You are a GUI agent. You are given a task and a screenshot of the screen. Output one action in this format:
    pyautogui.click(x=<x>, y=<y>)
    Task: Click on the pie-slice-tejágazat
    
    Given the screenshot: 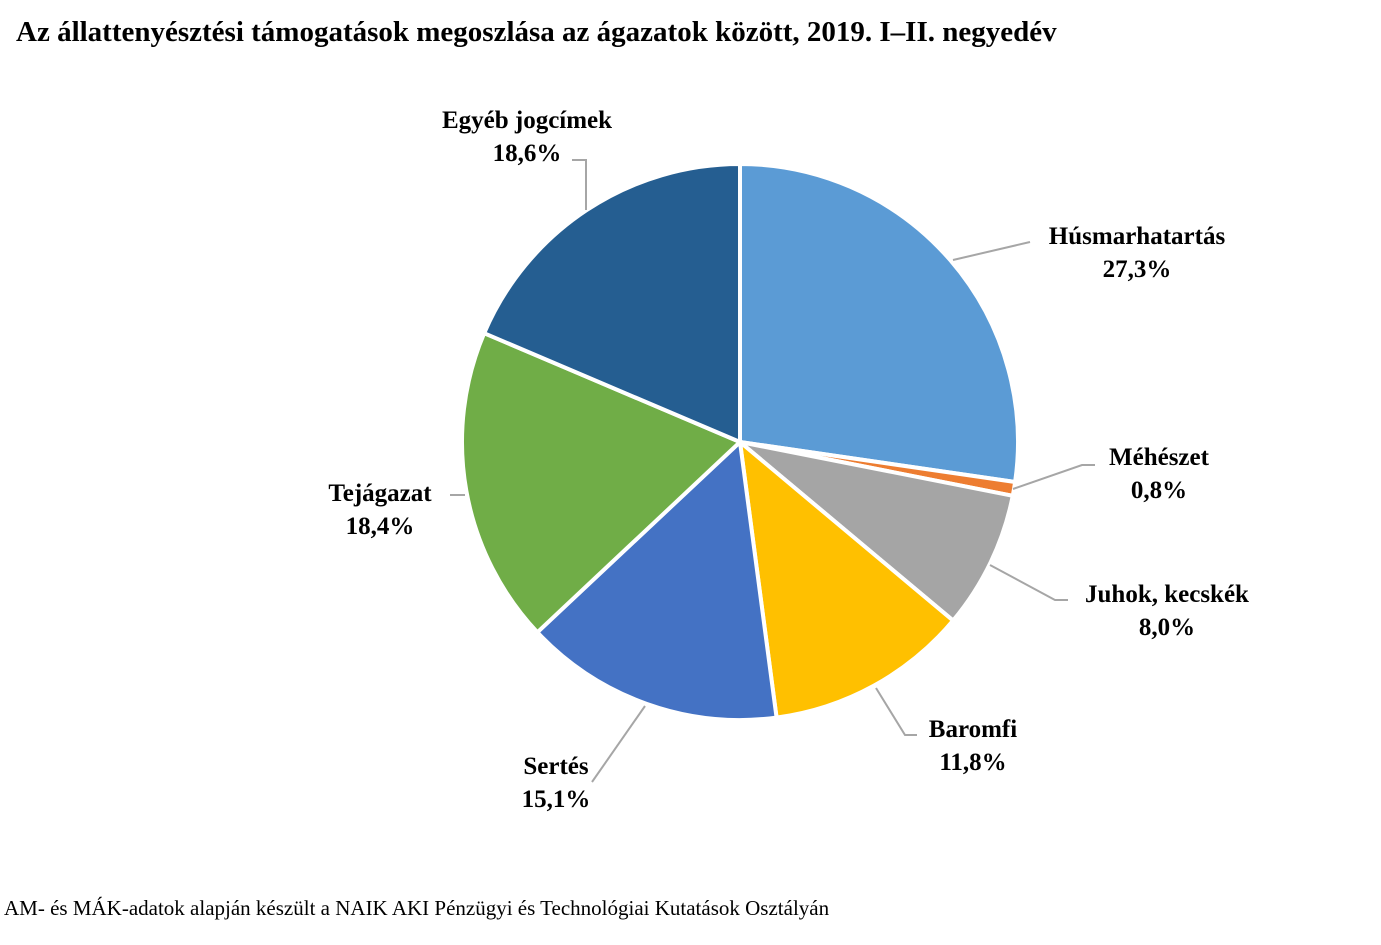 What is the action you would take?
    pyautogui.click(x=601, y=483)
    